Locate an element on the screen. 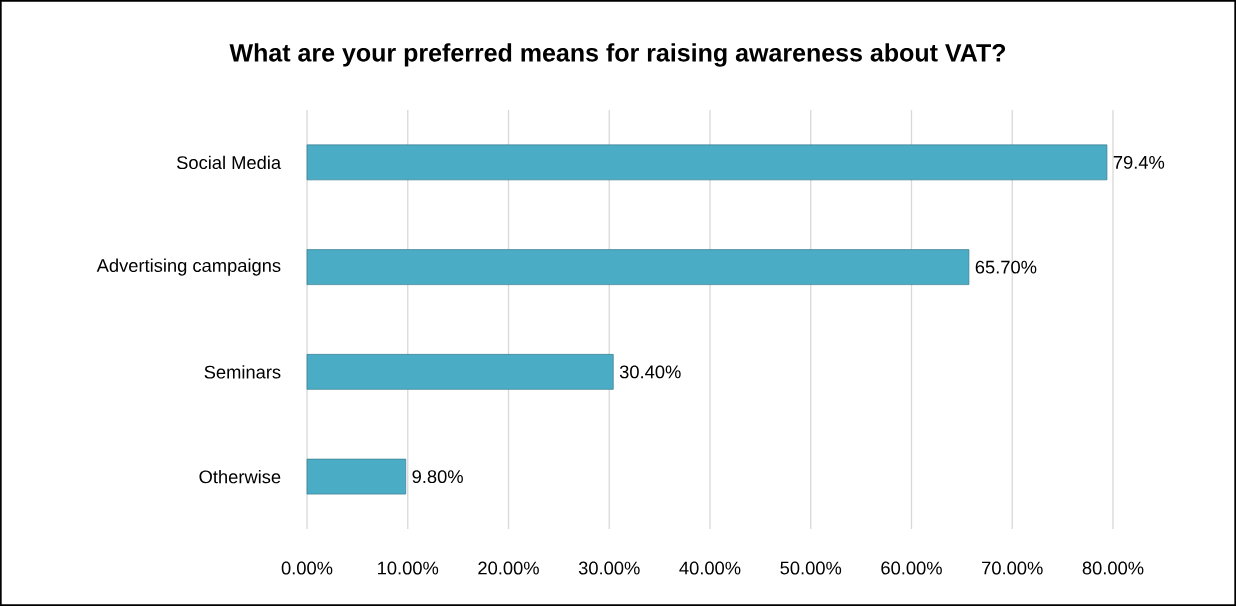 The width and height of the screenshot is (1236, 606). x-tick-label: 10.00% is located at coordinates (408, 568).